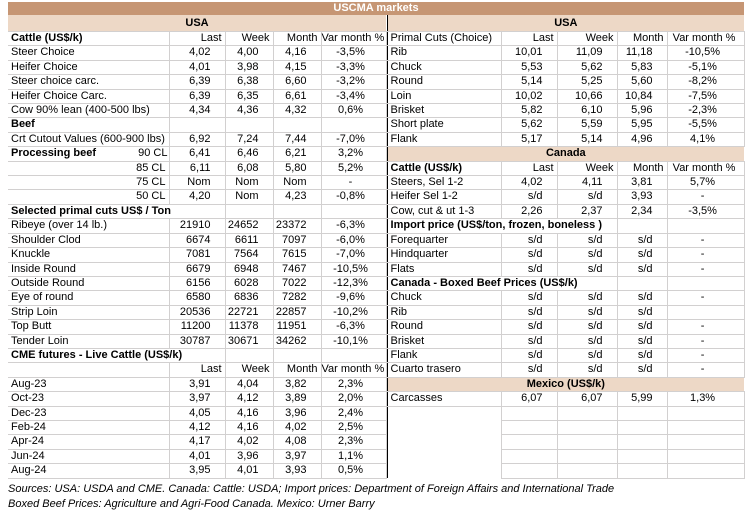 Image resolution: width=745 pixels, height=513 pixels. I want to click on row-label: Top Butt, so click(89, 327).